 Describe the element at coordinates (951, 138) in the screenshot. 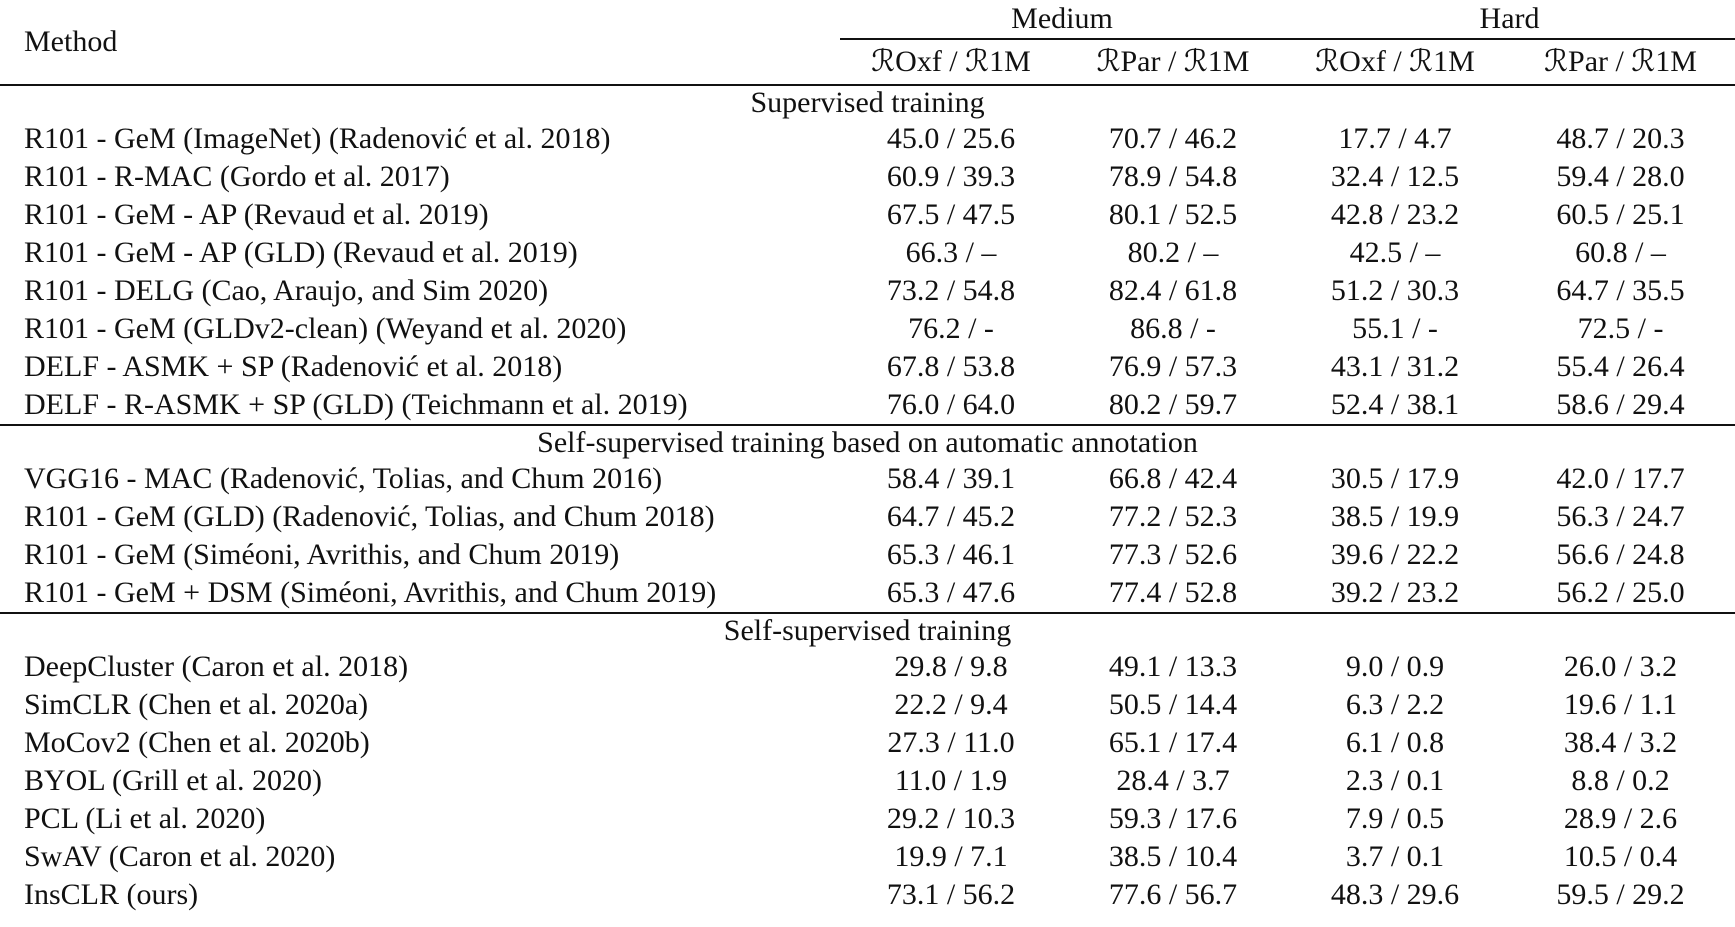

I see `value-cell: 45.0 / 25.6` at that location.